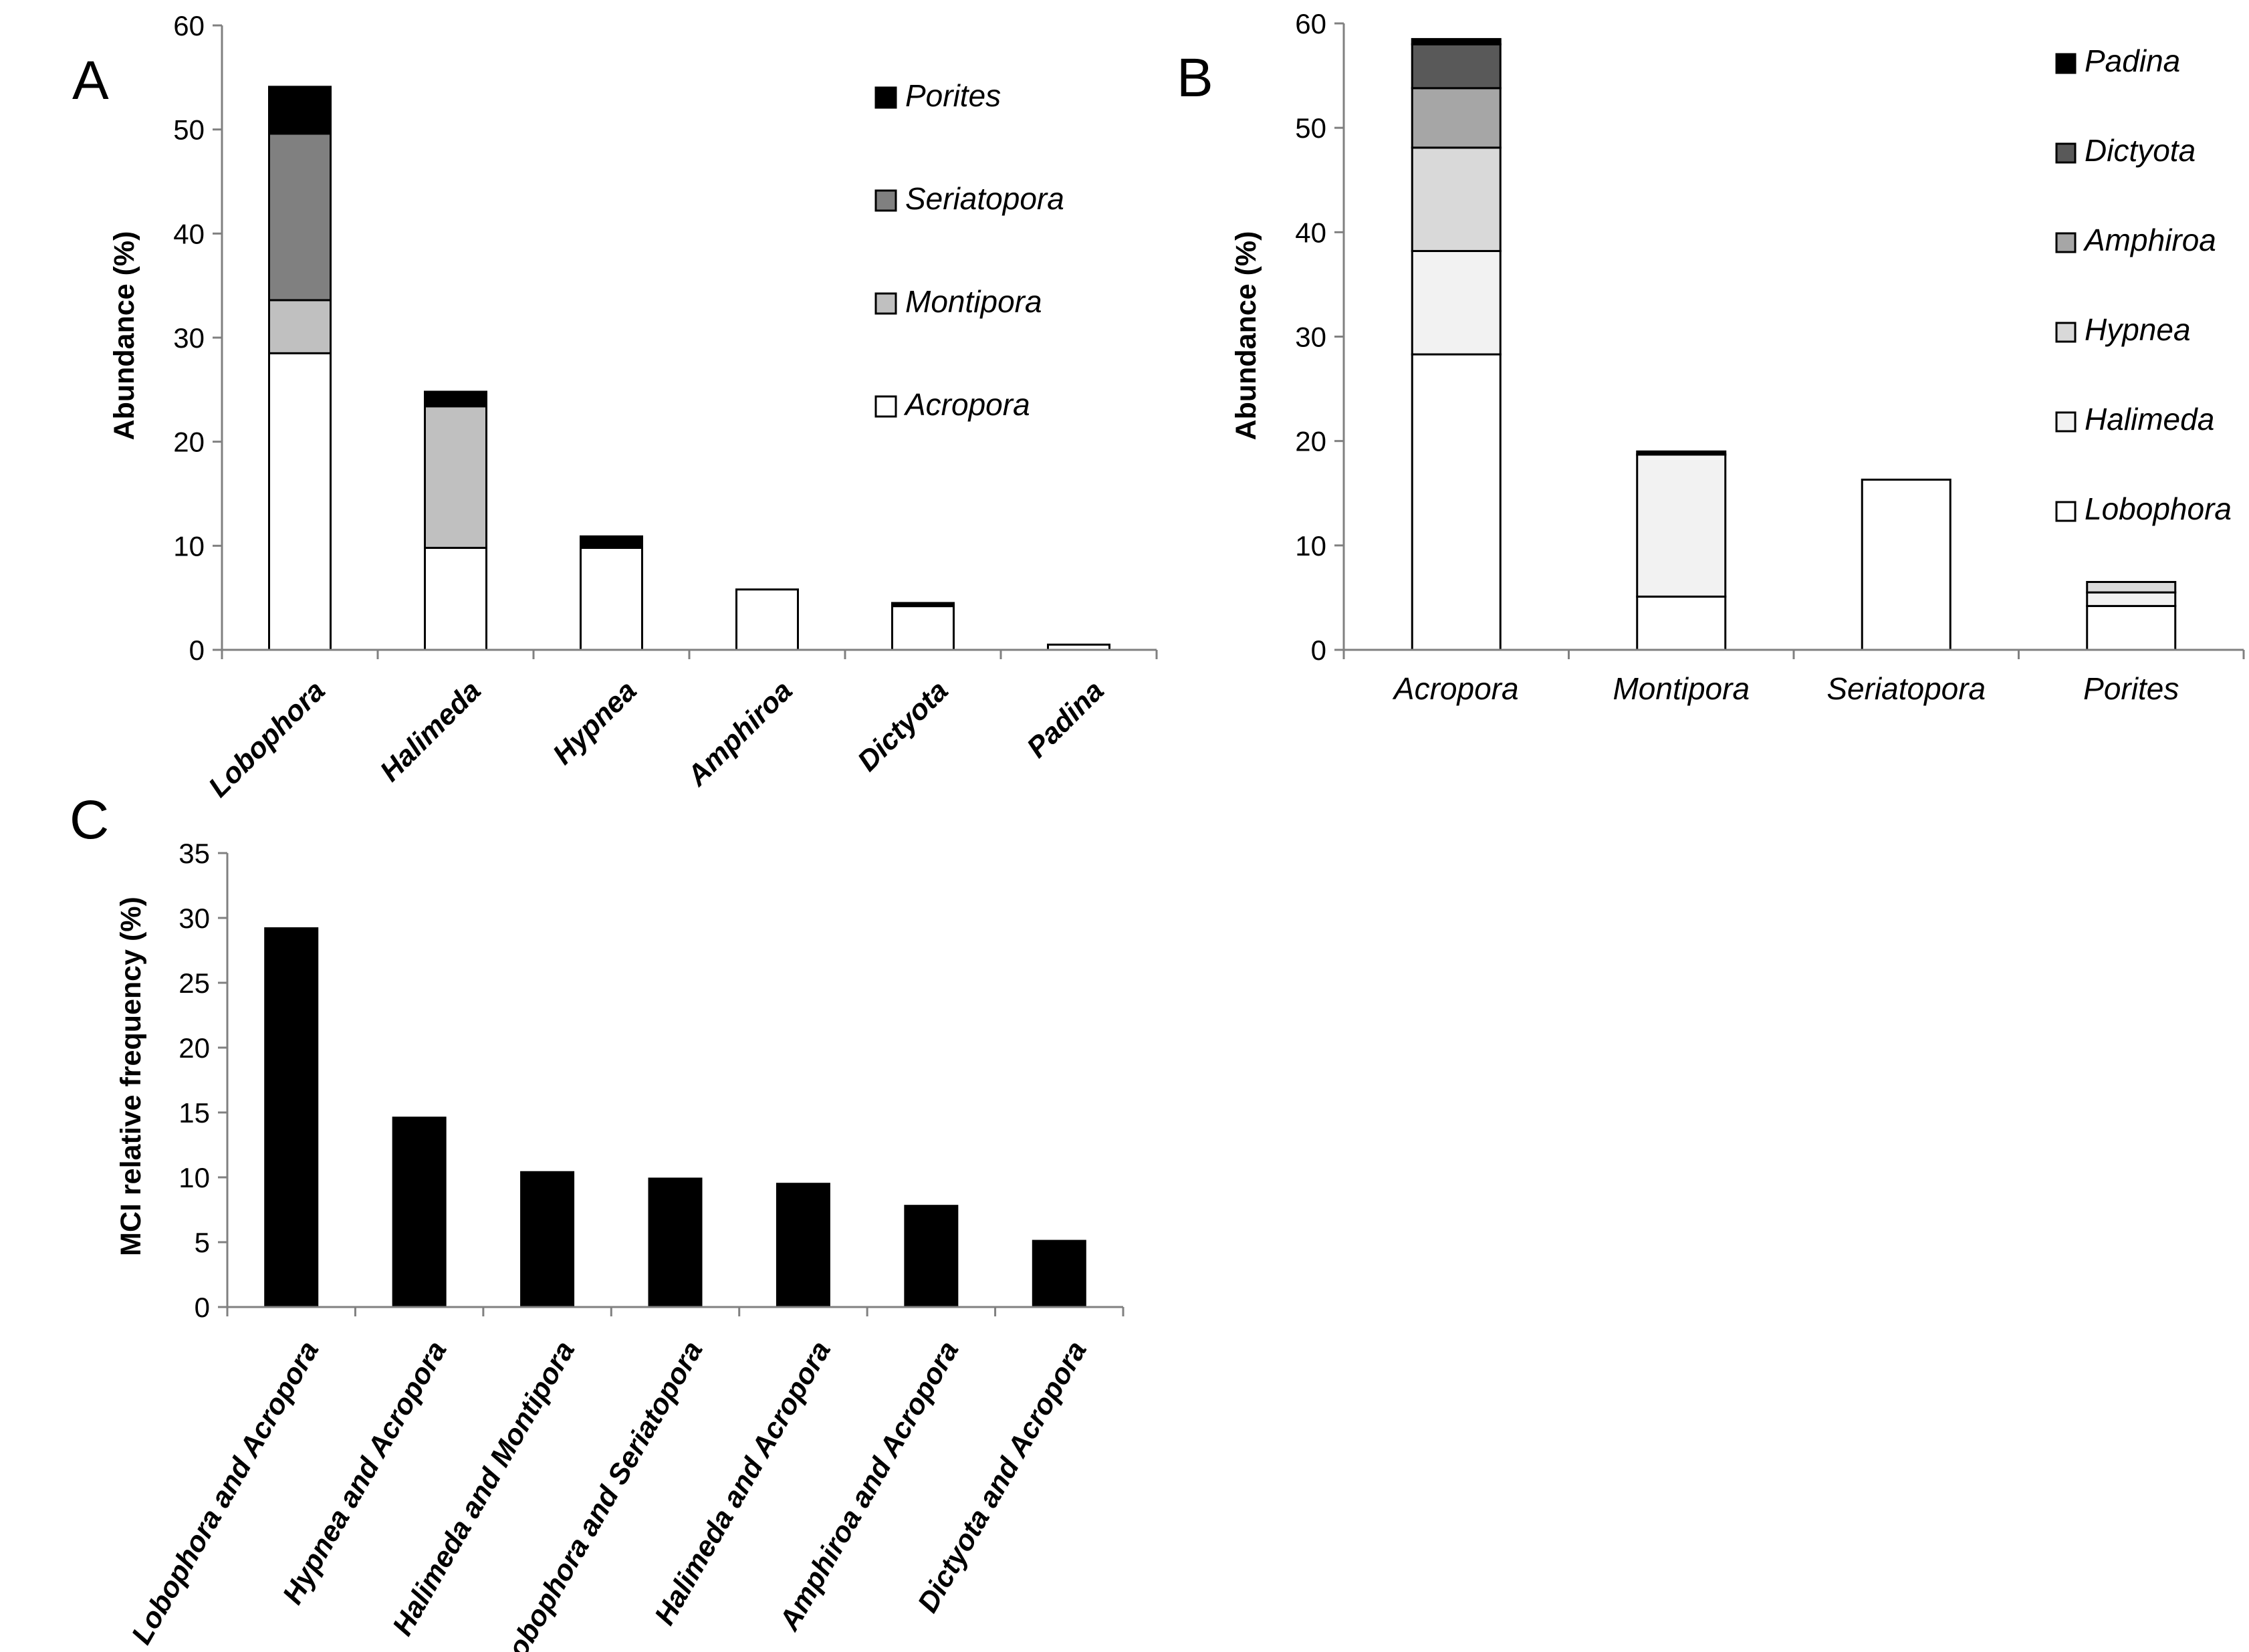 The image size is (2249, 1652). What do you see at coordinates (1456, 41) in the screenshot?
I see `panel-b-bar-acropora-padina` at bounding box center [1456, 41].